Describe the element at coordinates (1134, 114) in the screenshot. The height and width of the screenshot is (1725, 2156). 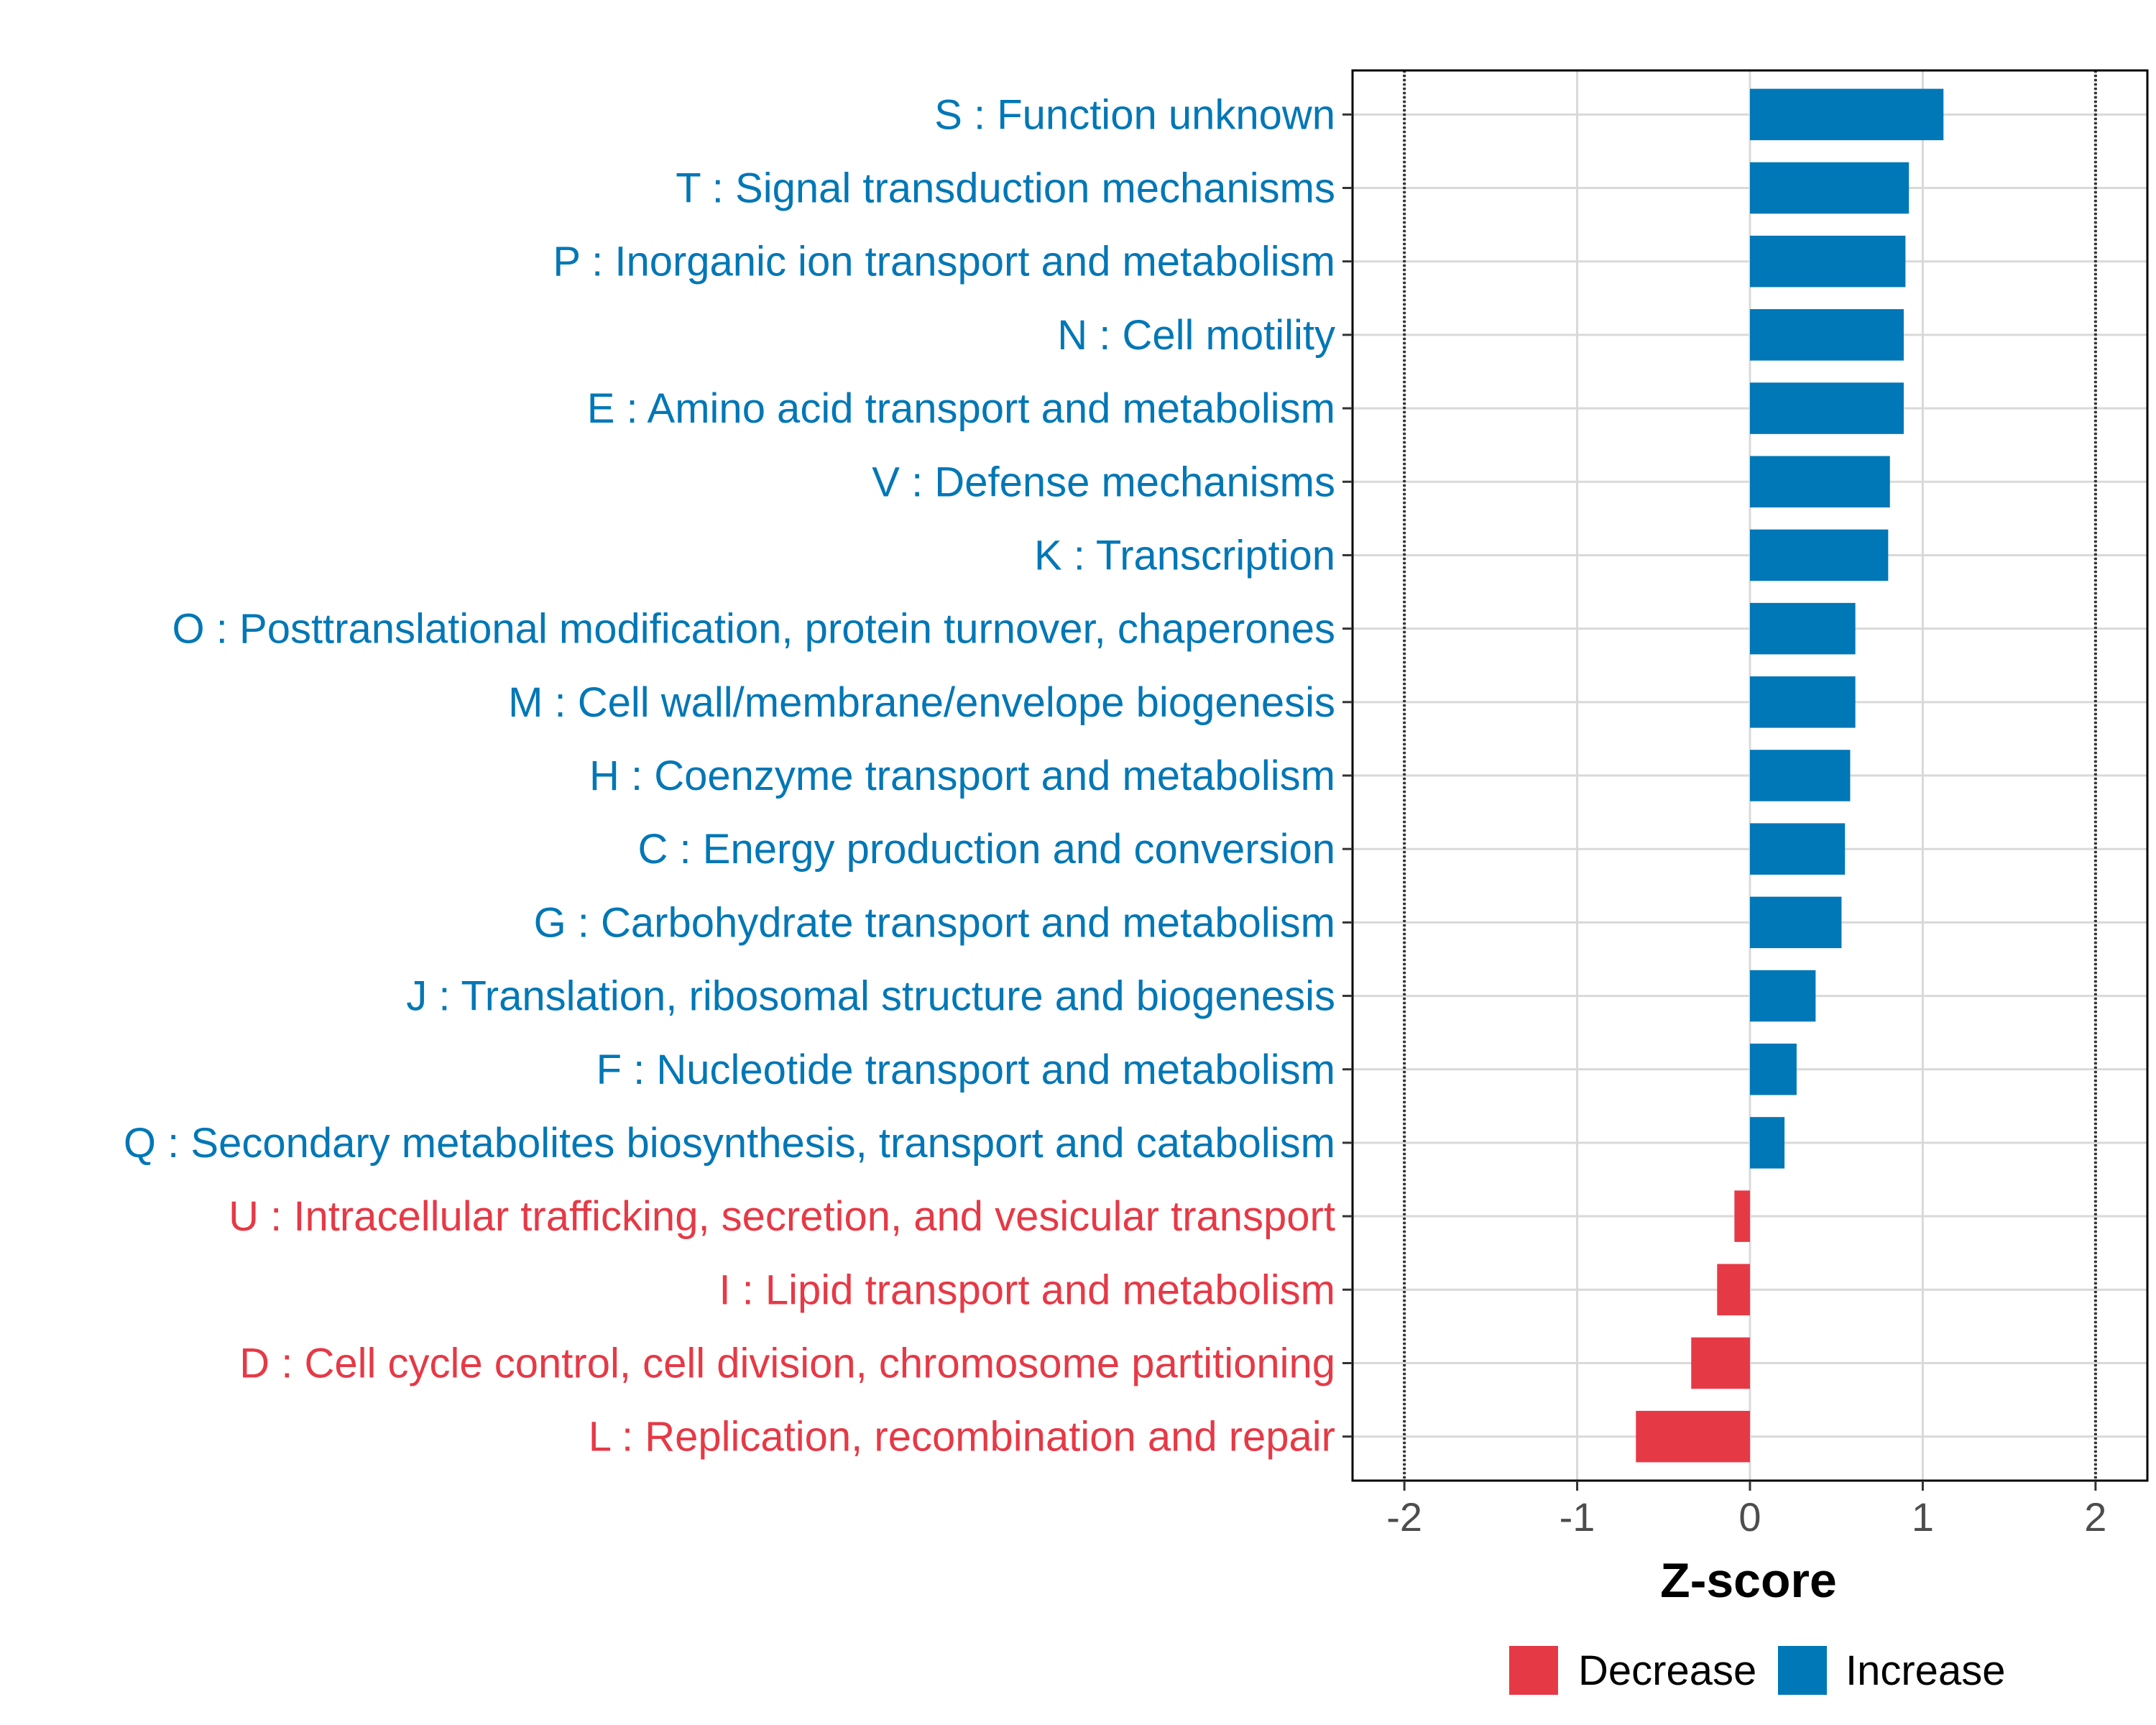
I see `category-label: S : Function unknown` at that location.